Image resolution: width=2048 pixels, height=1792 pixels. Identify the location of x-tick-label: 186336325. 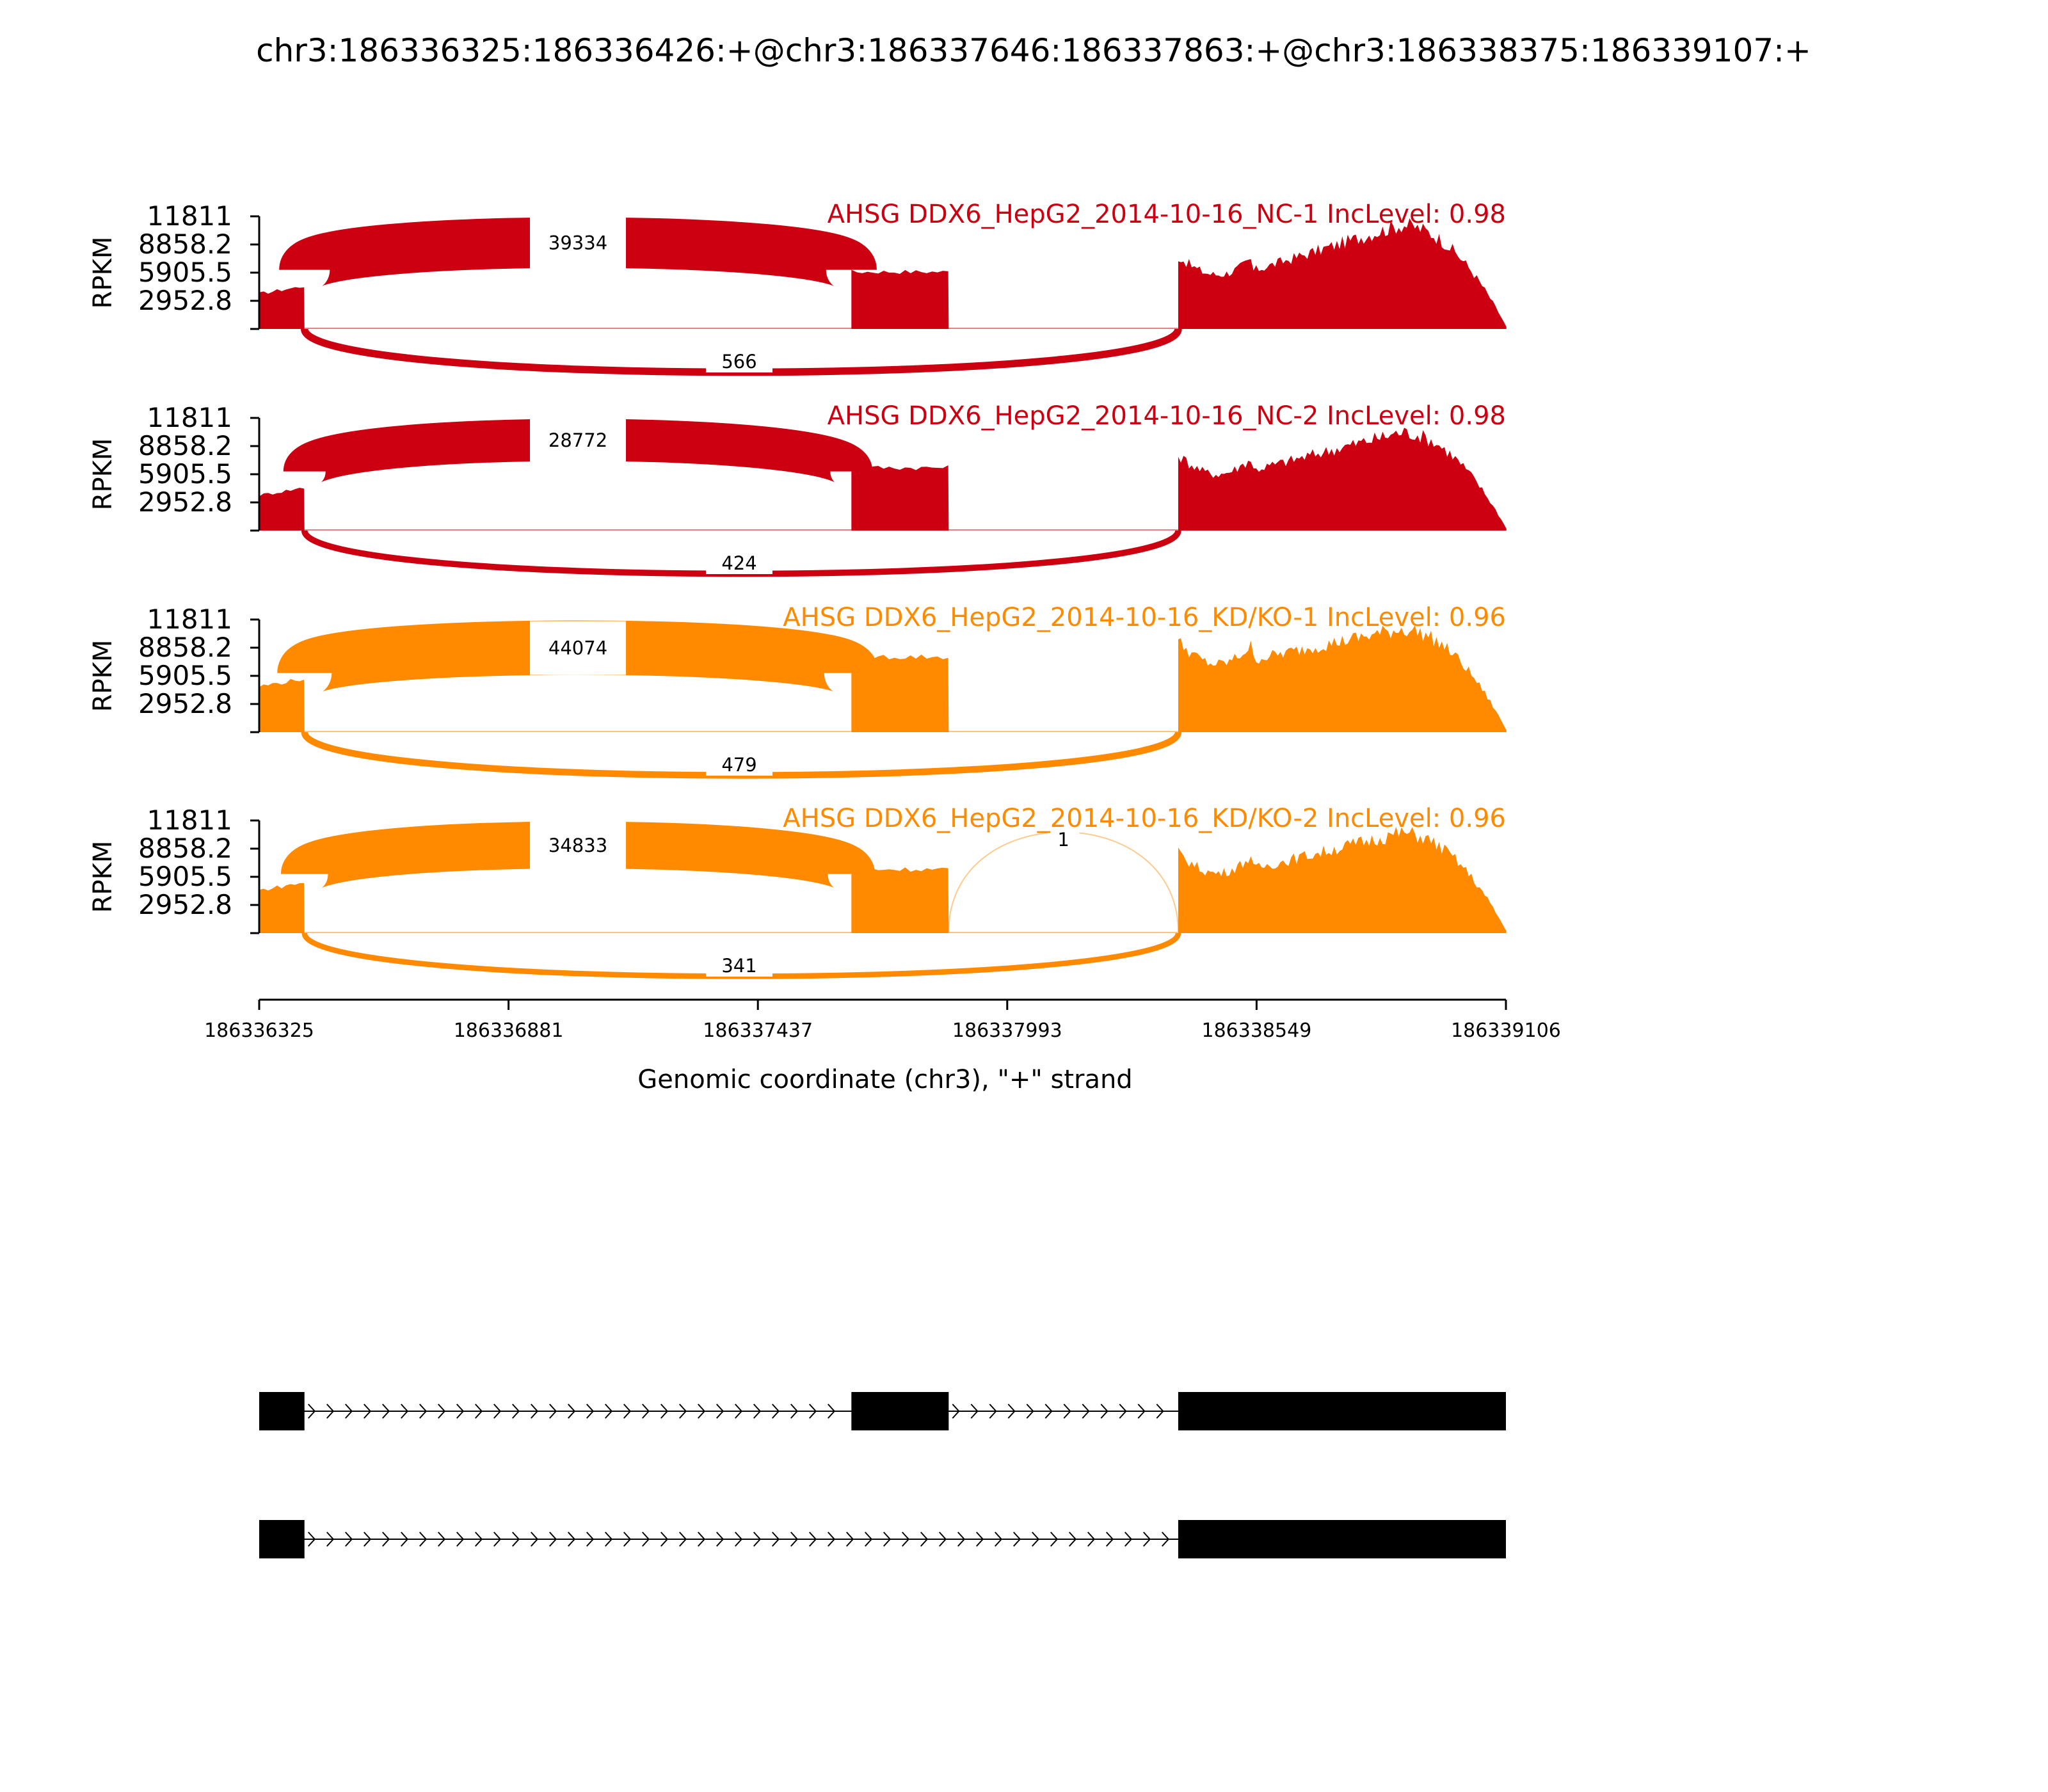
(259, 1031).